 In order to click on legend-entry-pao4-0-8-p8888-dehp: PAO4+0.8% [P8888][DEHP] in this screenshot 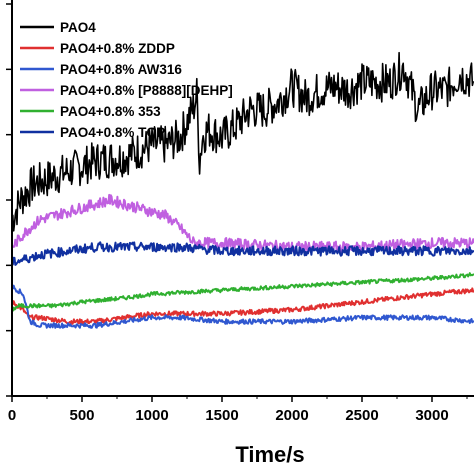, I will do `click(126, 90)`.